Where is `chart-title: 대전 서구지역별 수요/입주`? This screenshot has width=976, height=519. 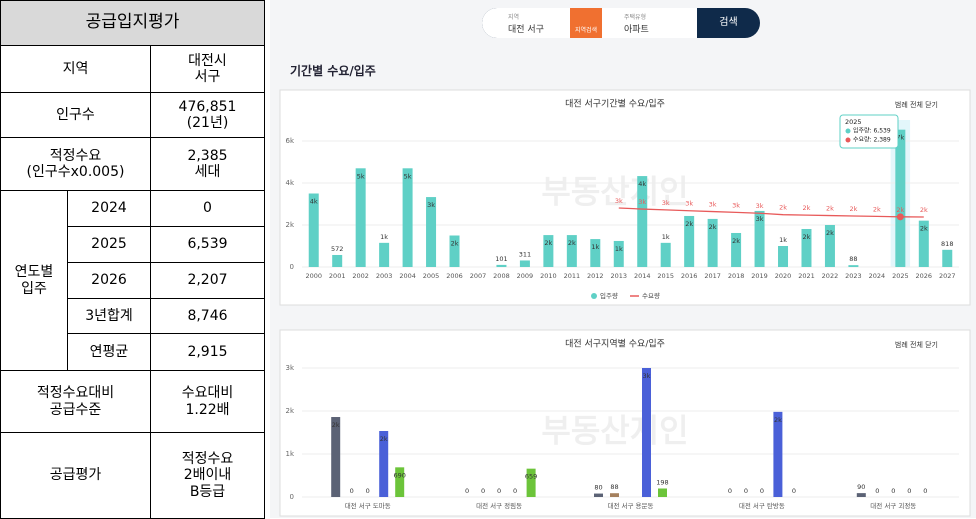 chart-title: 대전 서구지역별 수요/입주 is located at coordinates (615, 344).